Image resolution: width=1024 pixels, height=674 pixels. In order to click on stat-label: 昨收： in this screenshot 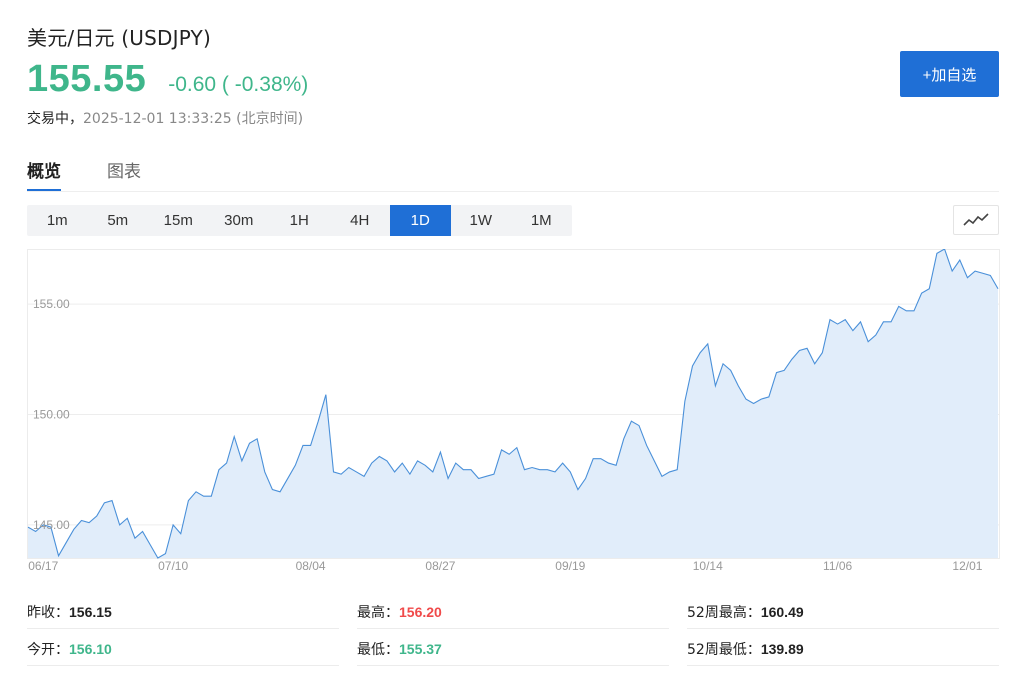, I will do `click(48, 612)`.